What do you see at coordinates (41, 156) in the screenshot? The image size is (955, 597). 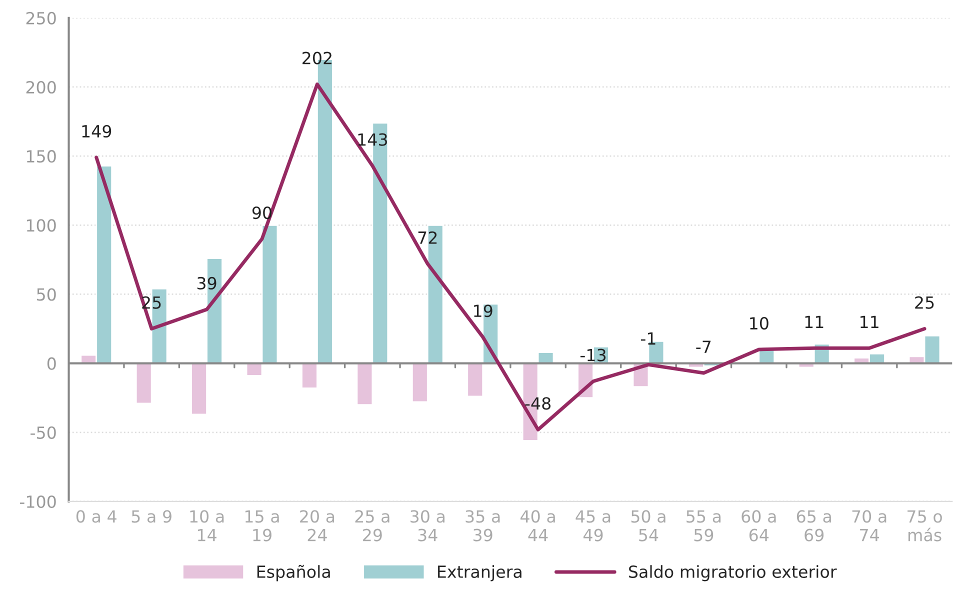 I see `y-tick-label: 150` at bounding box center [41, 156].